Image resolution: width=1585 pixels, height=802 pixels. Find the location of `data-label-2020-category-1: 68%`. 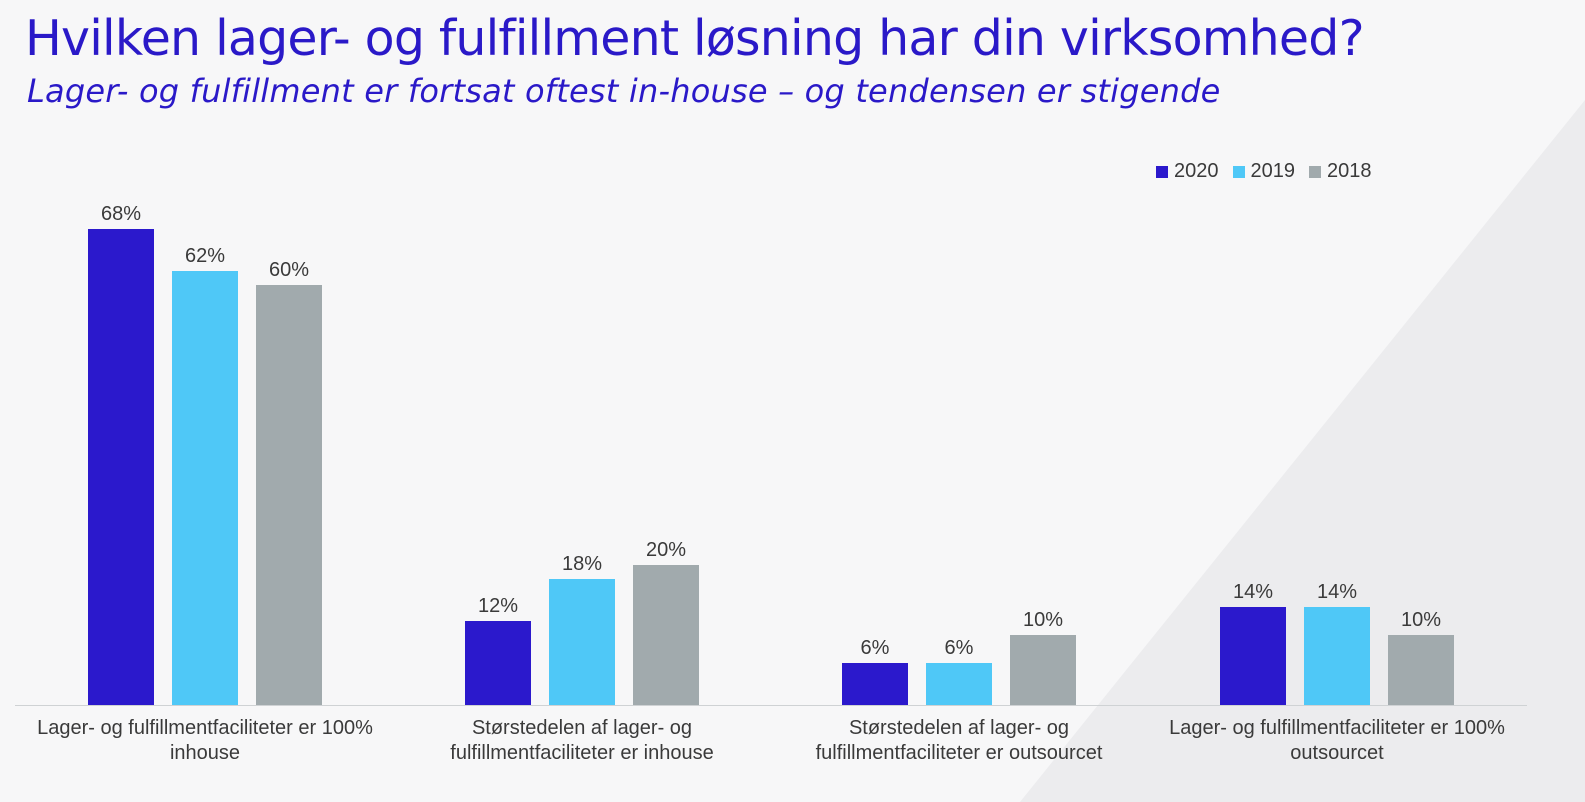

data-label-2020-category-1: 68% is located at coordinates (121, 214).